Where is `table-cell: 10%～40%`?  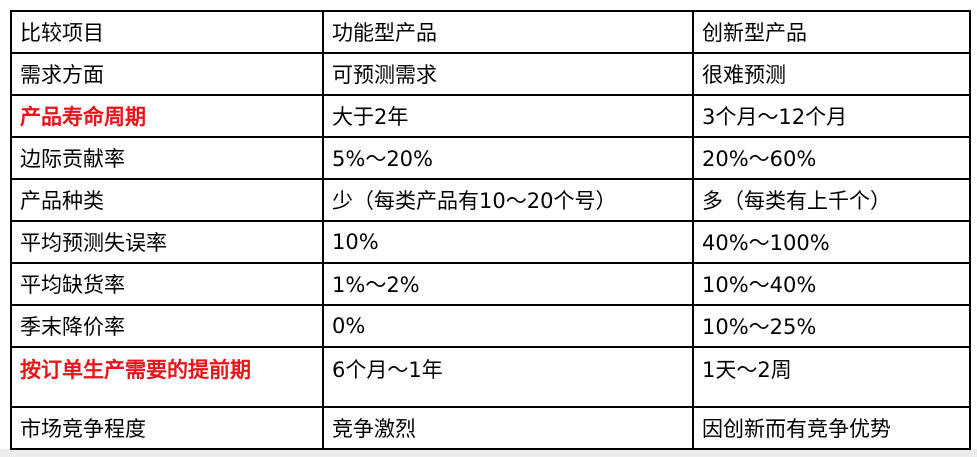 table-cell: 10%～40% is located at coordinates (831, 284).